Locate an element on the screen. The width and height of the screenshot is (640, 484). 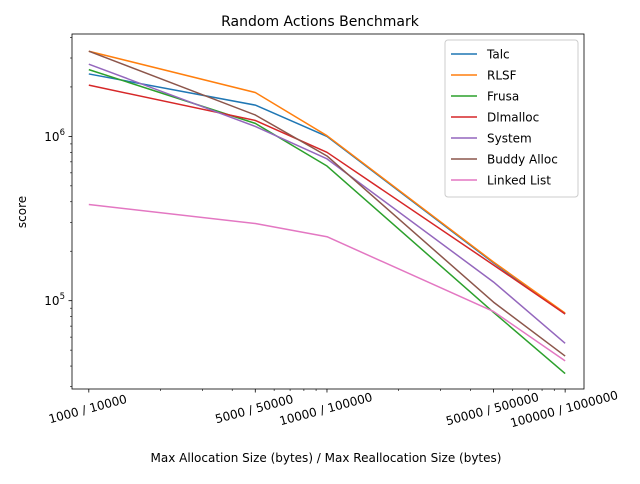
chart-title: Random Actions Benchmark is located at coordinates (320, 22).